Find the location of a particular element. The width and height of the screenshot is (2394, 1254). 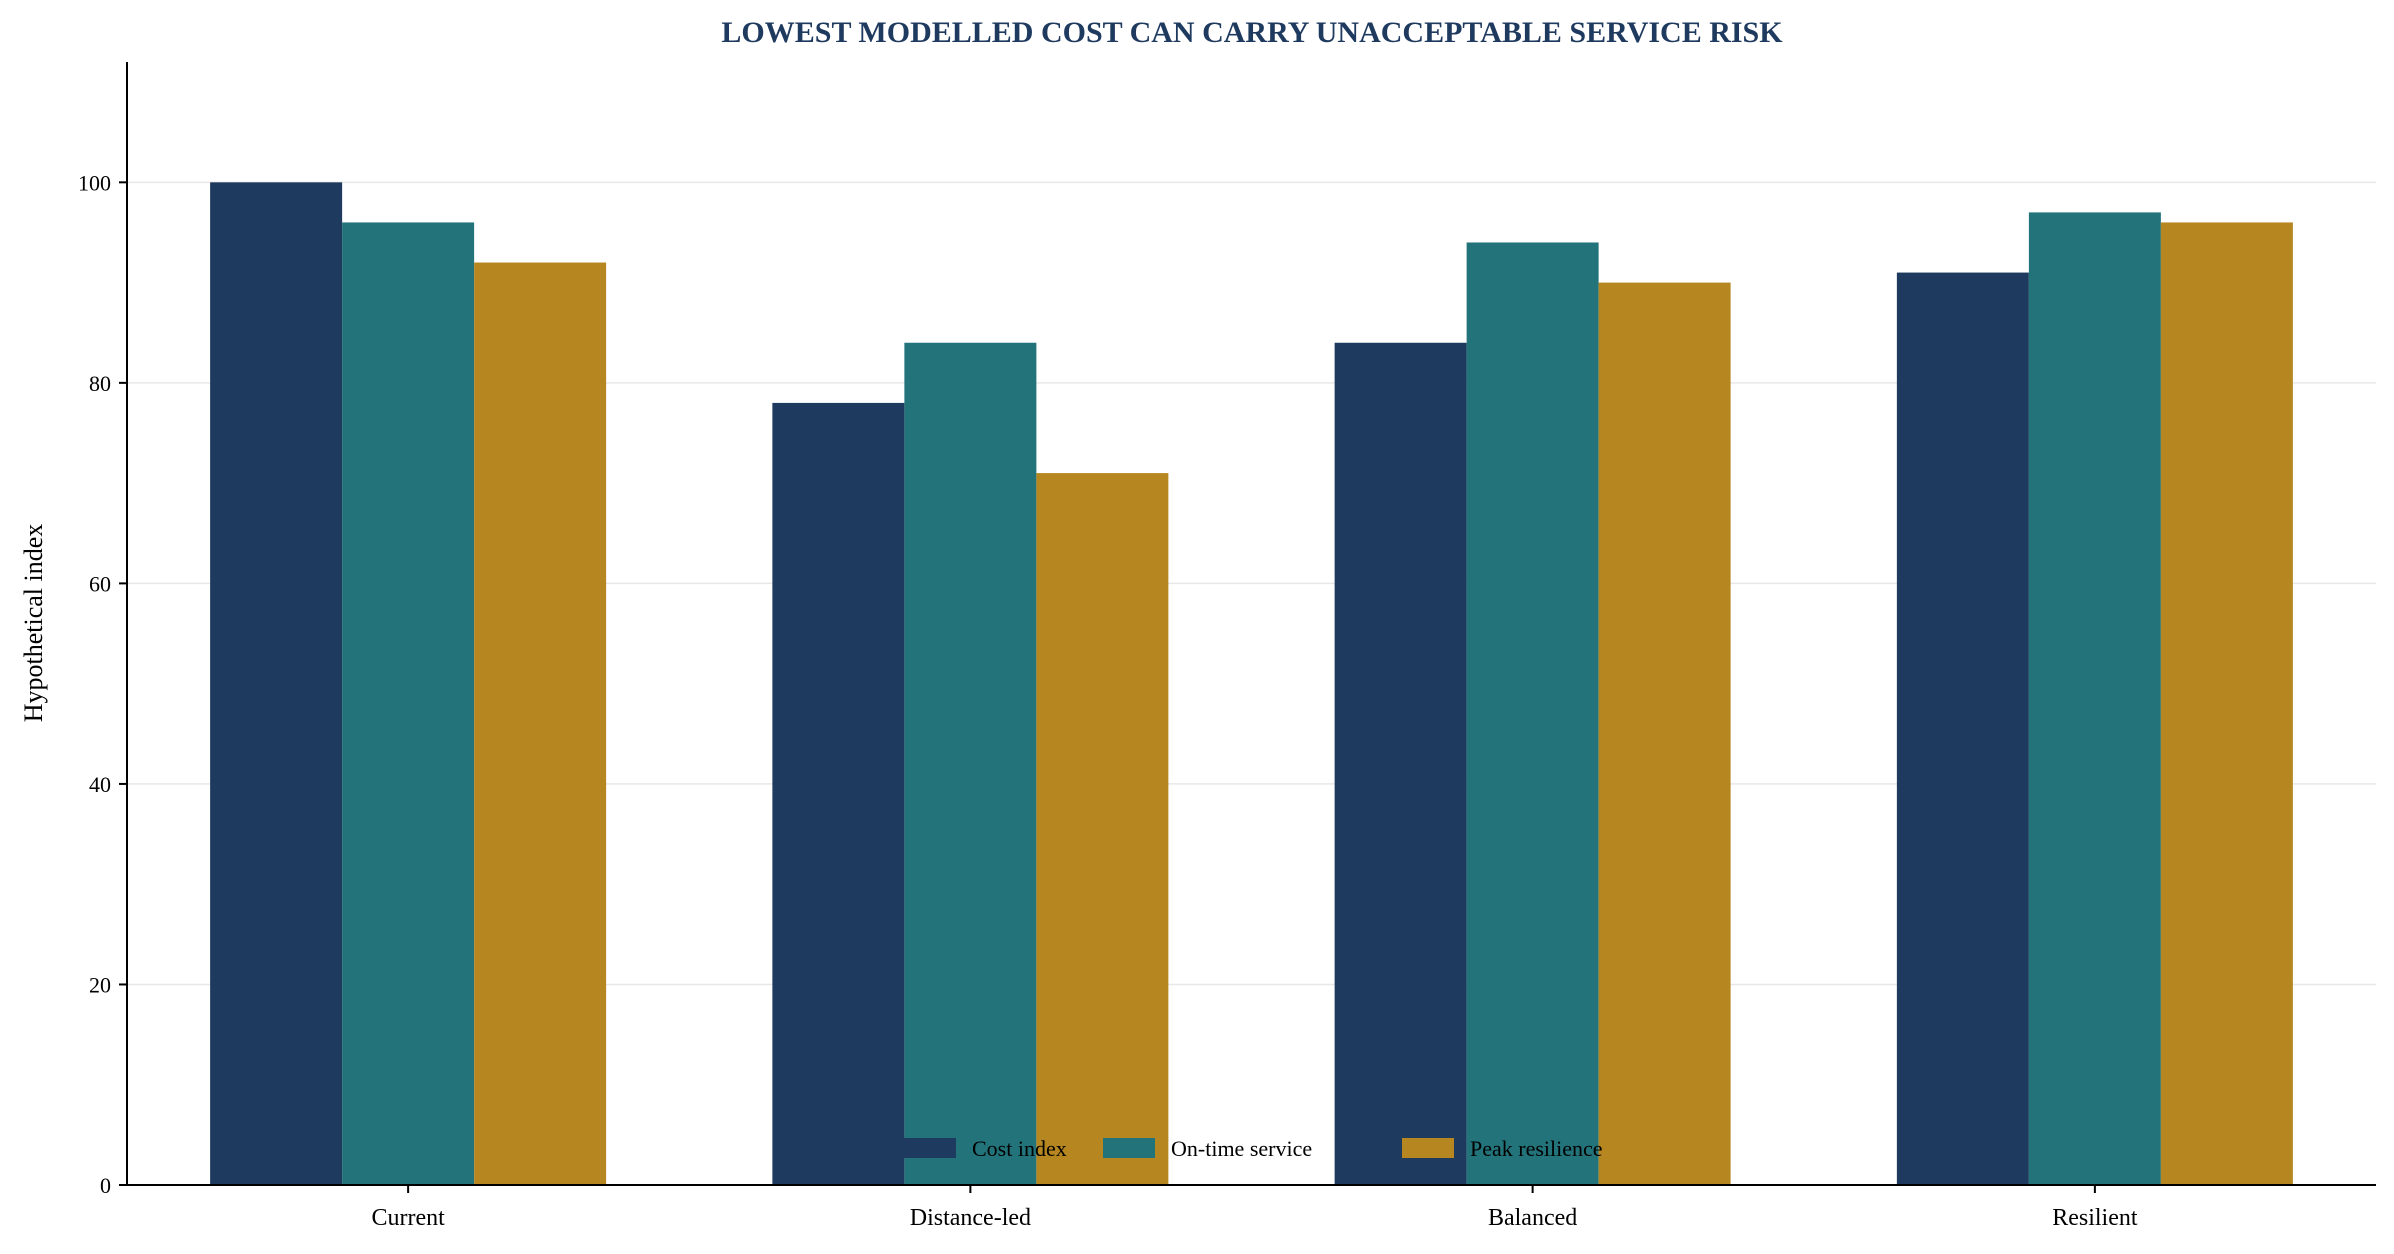

legend-label: Peak resilience is located at coordinates (1536, 1148).